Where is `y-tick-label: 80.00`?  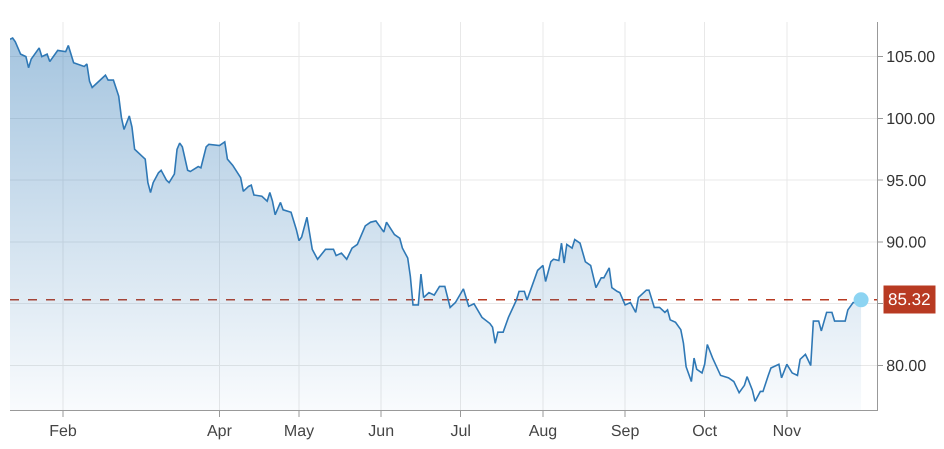
y-tick-label: 80.00 is located at coordinates (906, 367).